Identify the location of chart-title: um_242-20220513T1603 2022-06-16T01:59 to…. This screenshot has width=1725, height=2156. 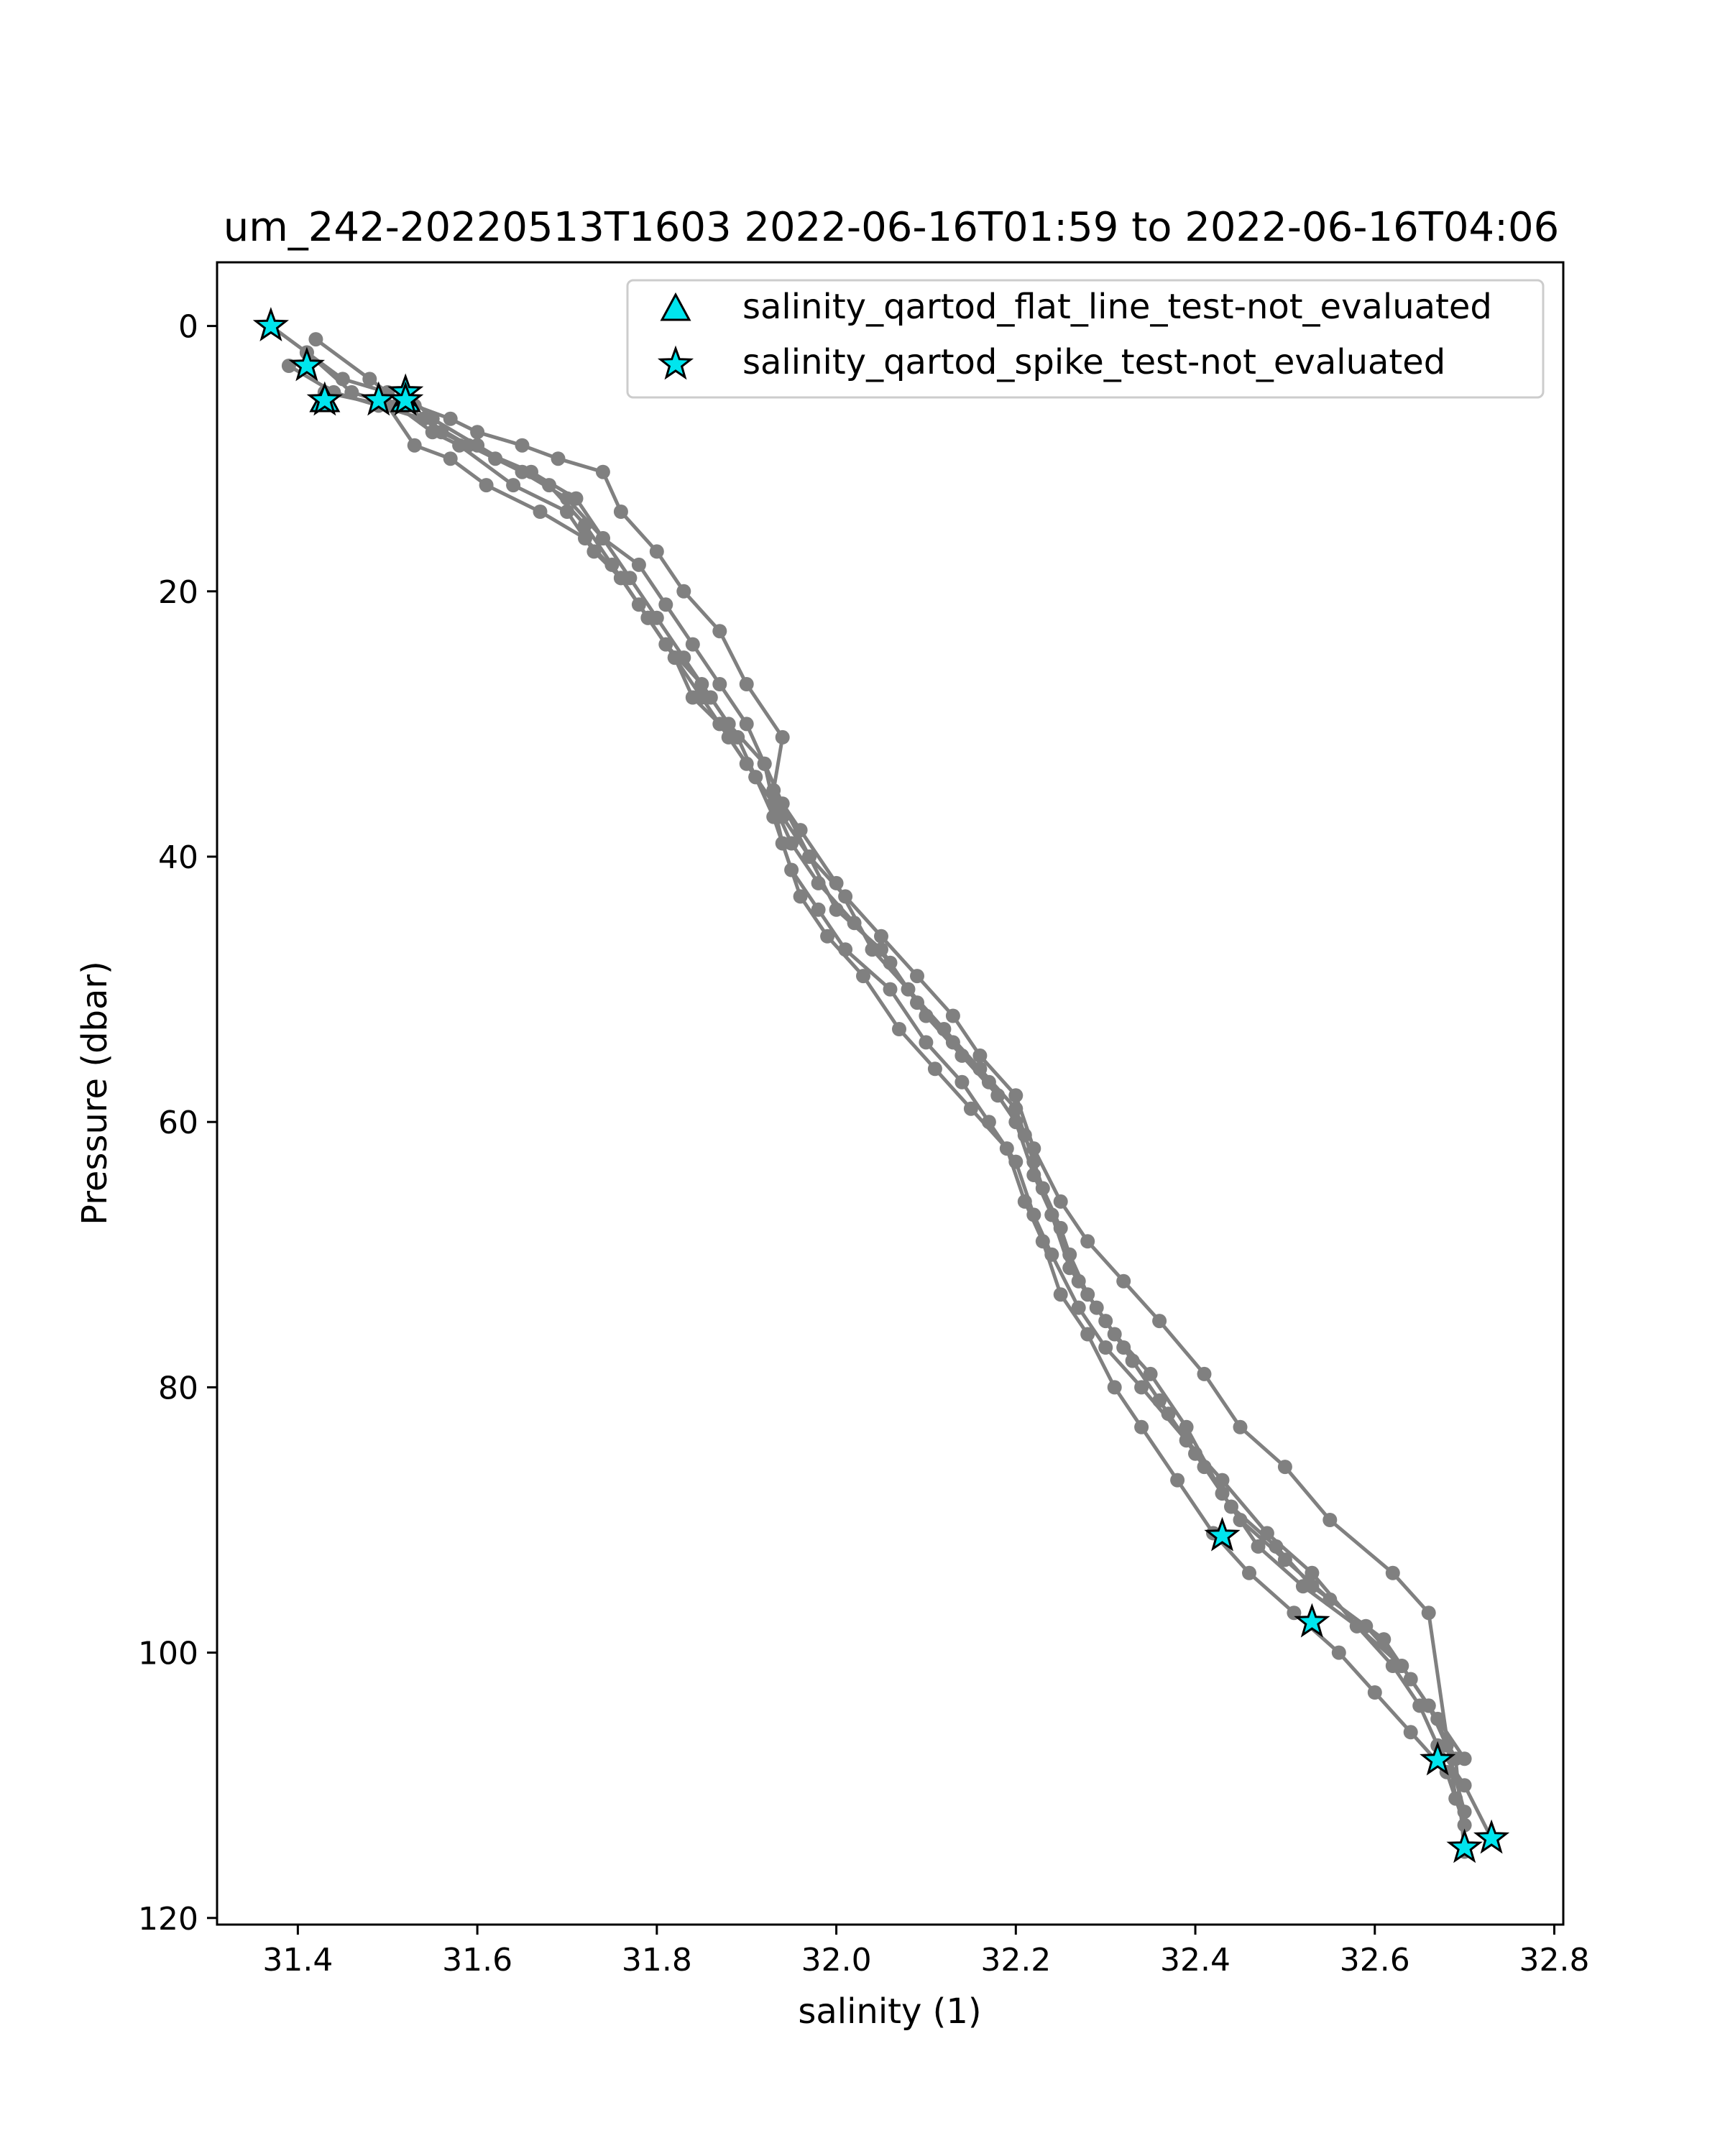
(892, 228).